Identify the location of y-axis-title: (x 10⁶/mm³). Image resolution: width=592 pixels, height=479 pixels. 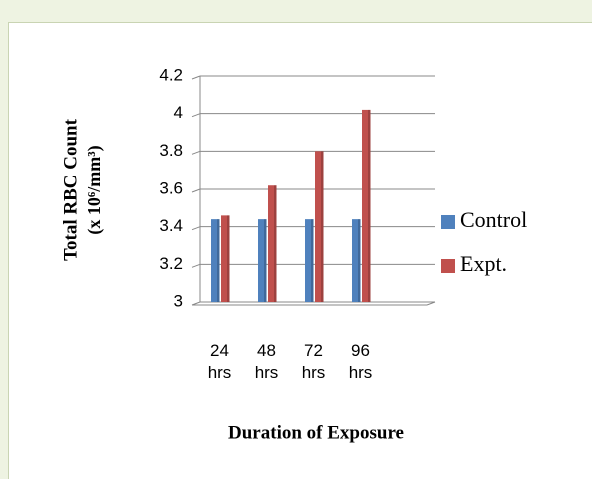
(94, 189).